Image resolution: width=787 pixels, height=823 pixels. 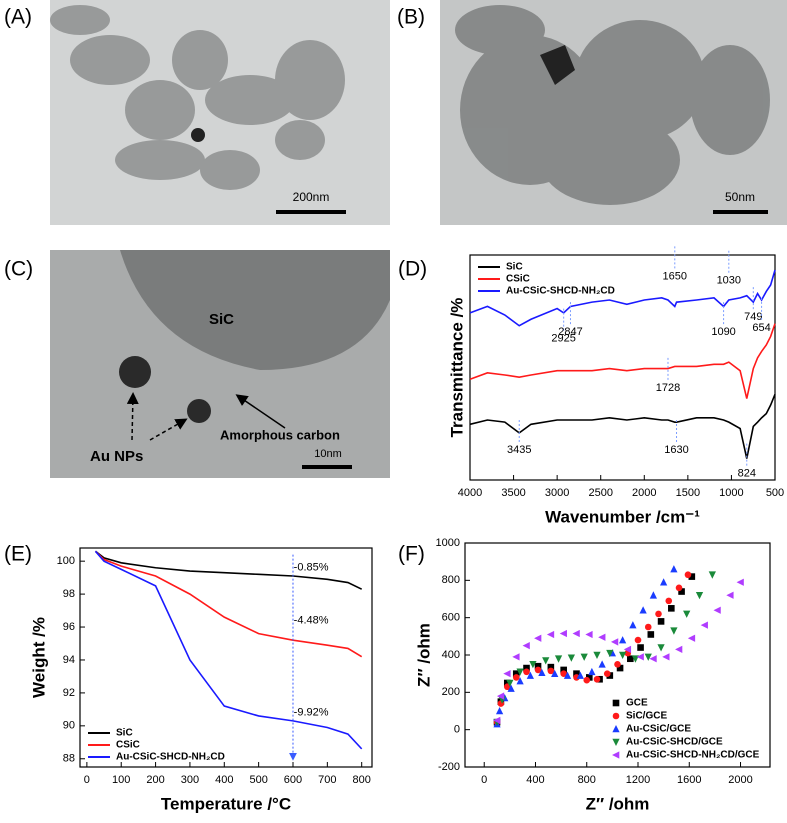 I want to click on x-axis-title: Wavenumber /cm⁻¹, so click(x=622, y=516).